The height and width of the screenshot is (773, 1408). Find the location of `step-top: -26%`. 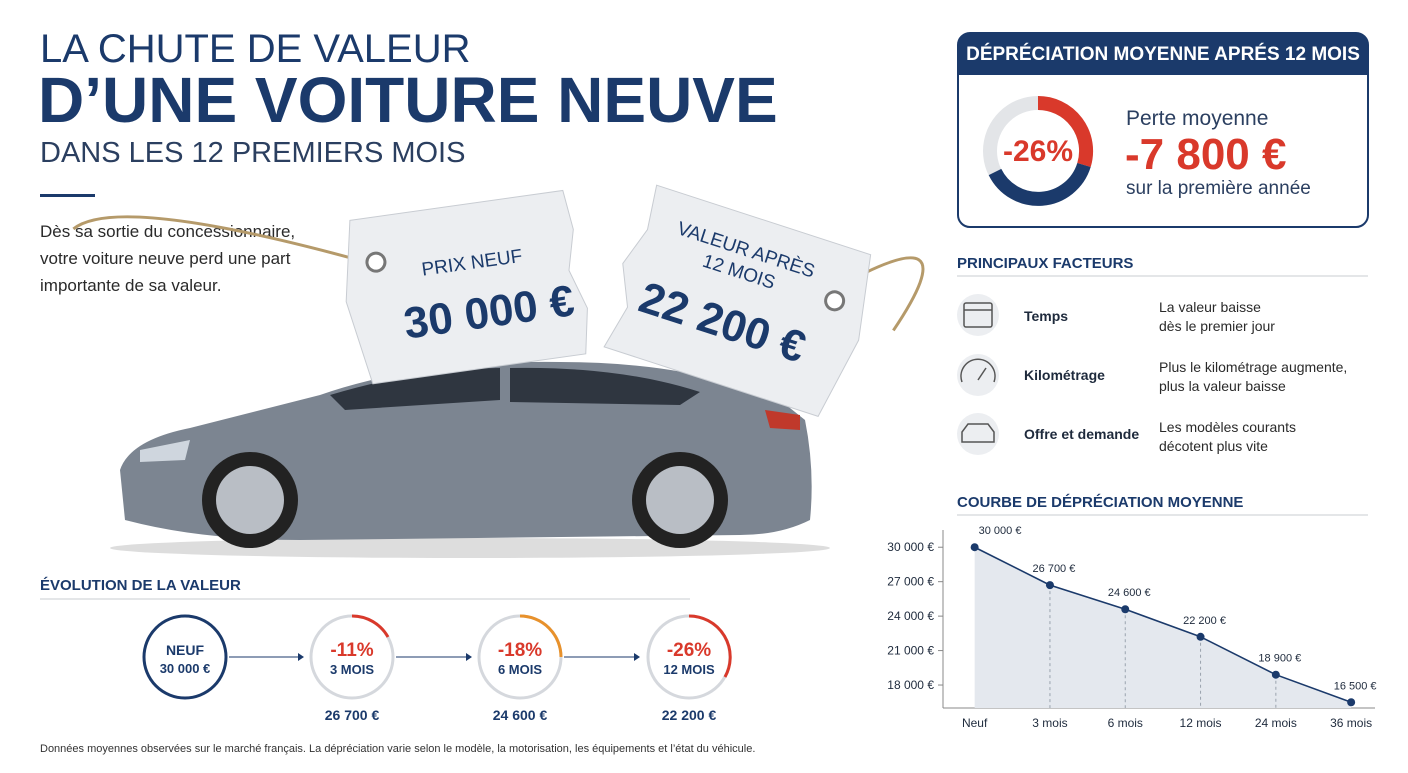

step-top: -26% is located at coordinates (689, 650).